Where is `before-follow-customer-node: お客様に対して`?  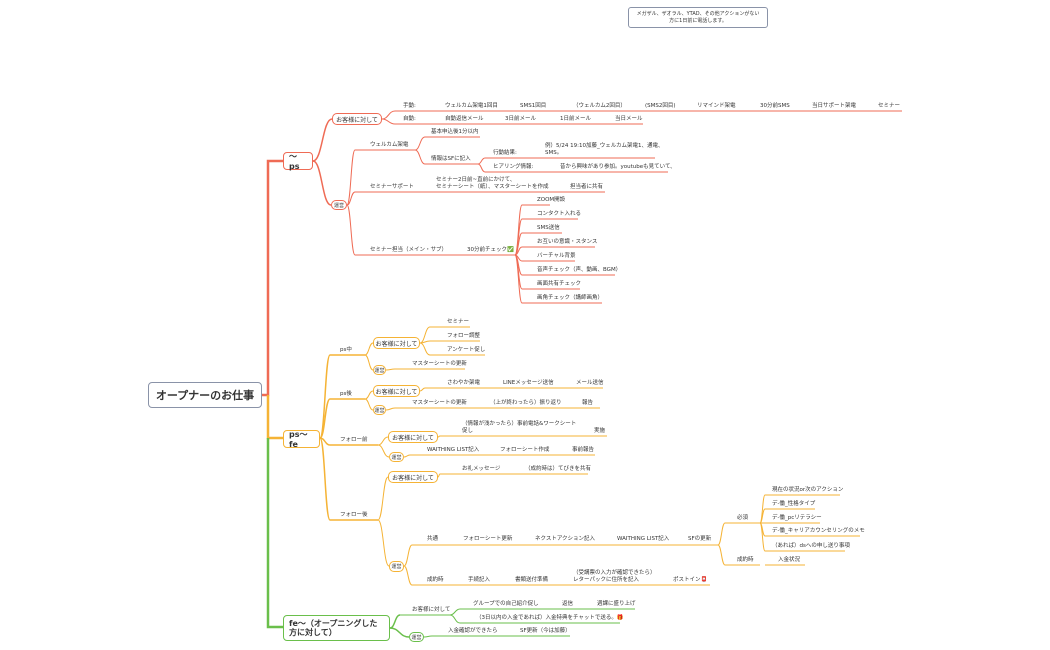 before-follow-customer-node: お客様に対して is located at coordinates (413, 437).